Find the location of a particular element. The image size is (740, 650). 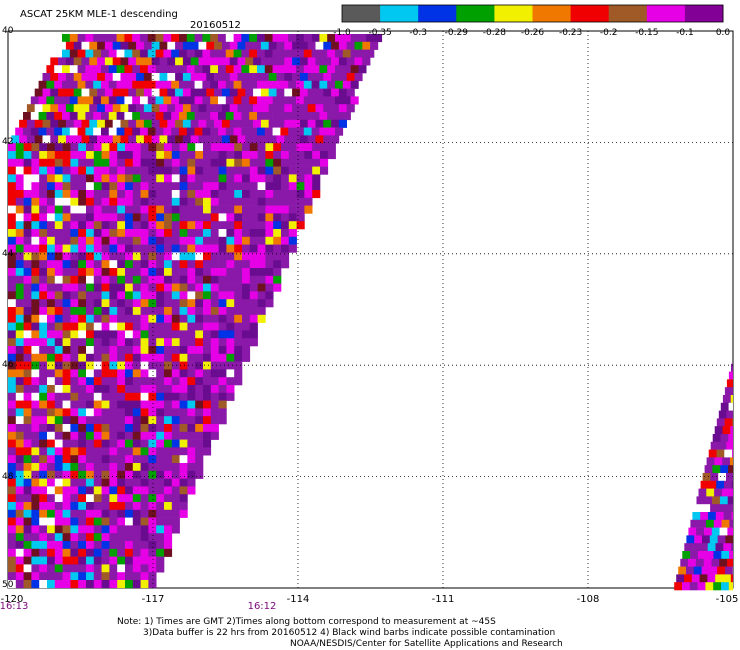

colorbar-label: -0.28 is located at coordinates (494, 33).